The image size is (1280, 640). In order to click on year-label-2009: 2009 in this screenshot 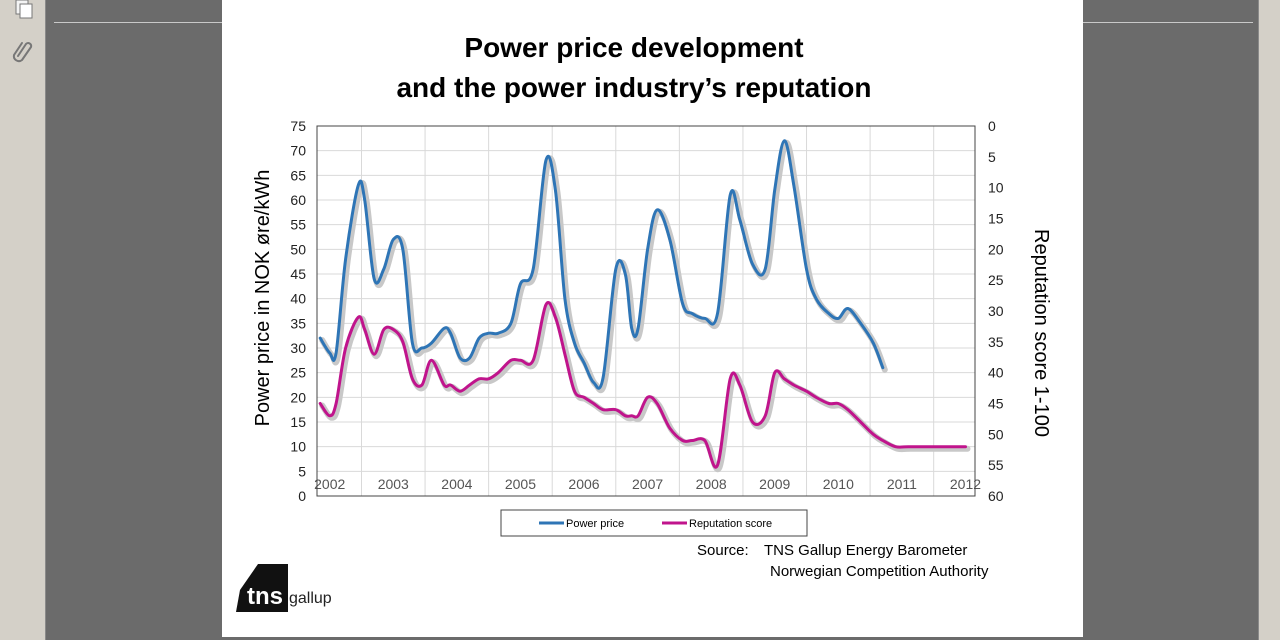, I will do `click(774, 484)`.